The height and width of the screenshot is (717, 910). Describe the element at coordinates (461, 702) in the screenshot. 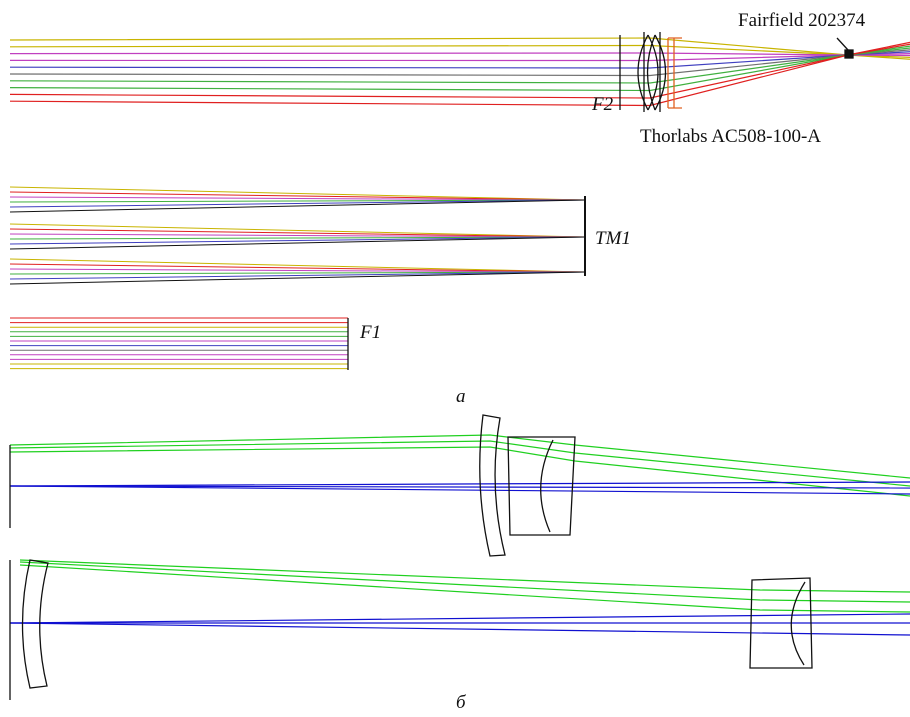

I see `caption: б` at that location.